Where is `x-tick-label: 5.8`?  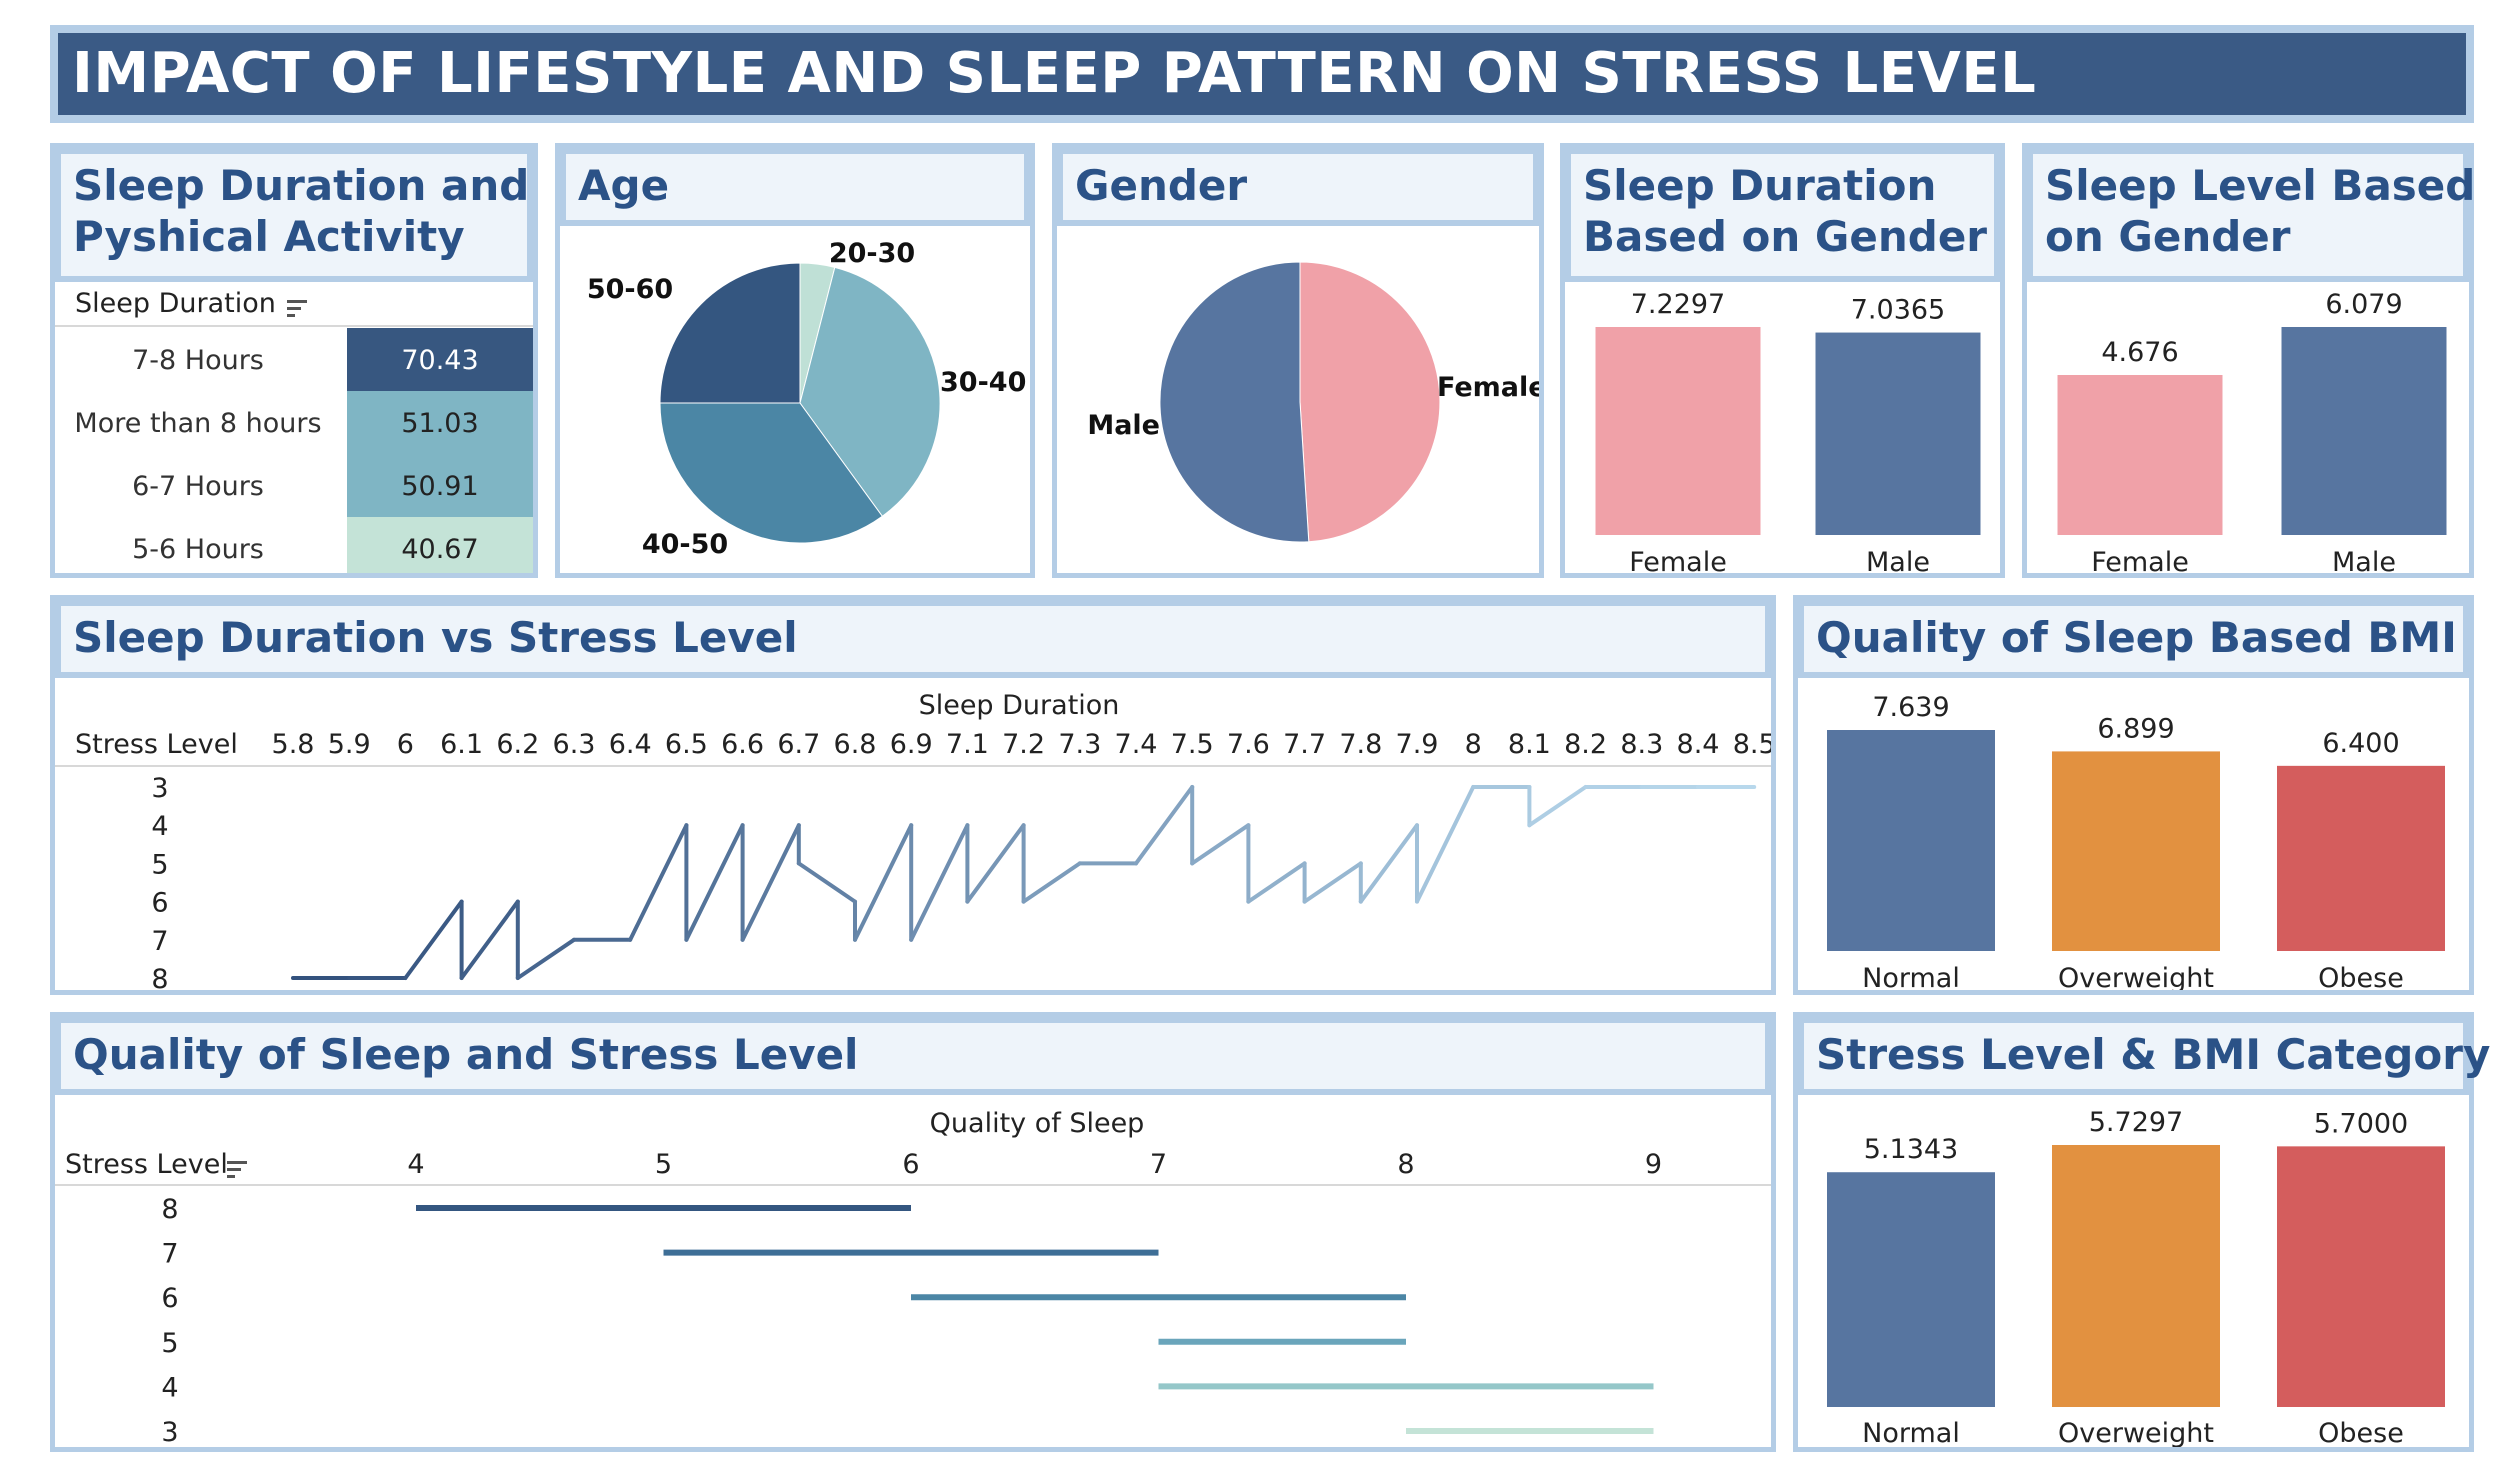 x-tick-label: 5.8 is located at coordinates (293, 744).